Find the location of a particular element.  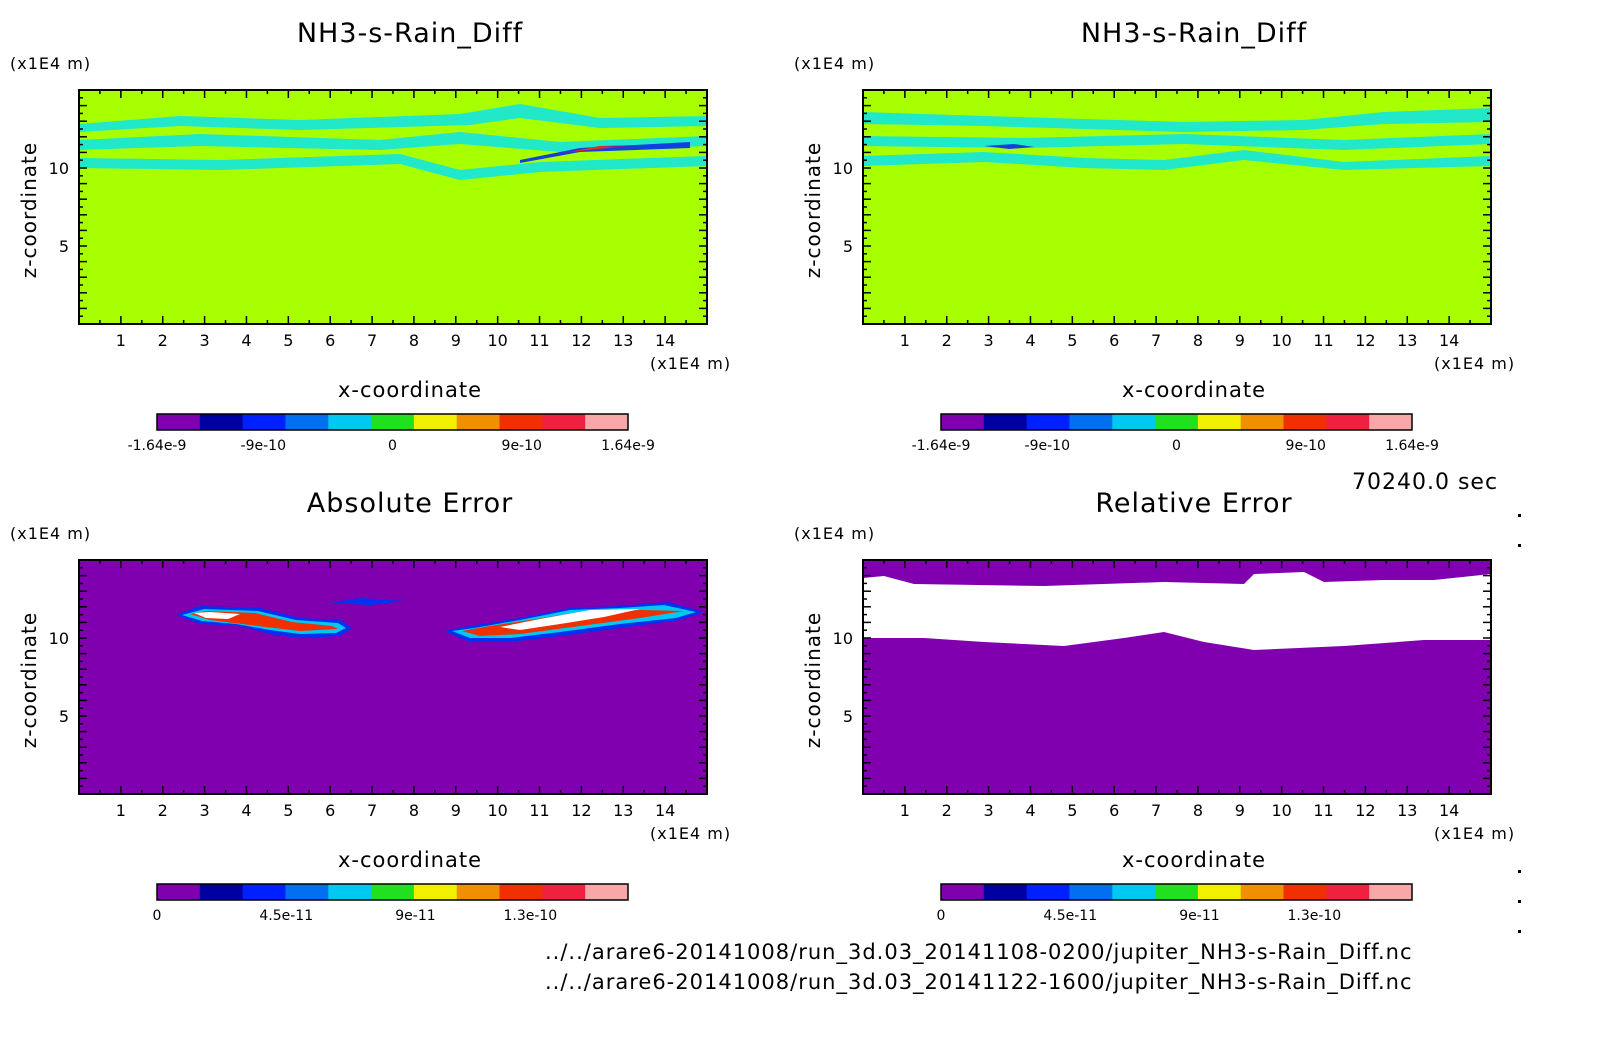

colorbar-label: 9e-11 is located at coordinates (415, 916).